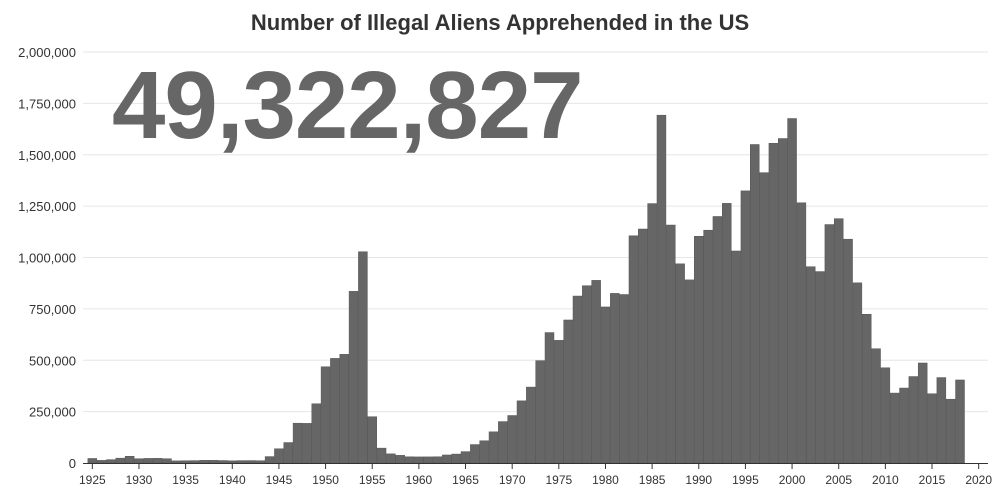 This screenshot has height=500, width=1000. What do you see at coordinates (129, 460) in the screenshot?
I see `bar-1929` at bounding box center [129, 460].